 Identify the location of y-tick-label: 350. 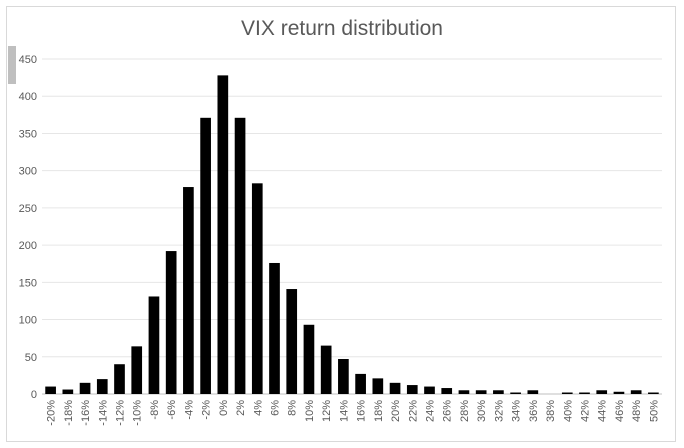
(28, 134).